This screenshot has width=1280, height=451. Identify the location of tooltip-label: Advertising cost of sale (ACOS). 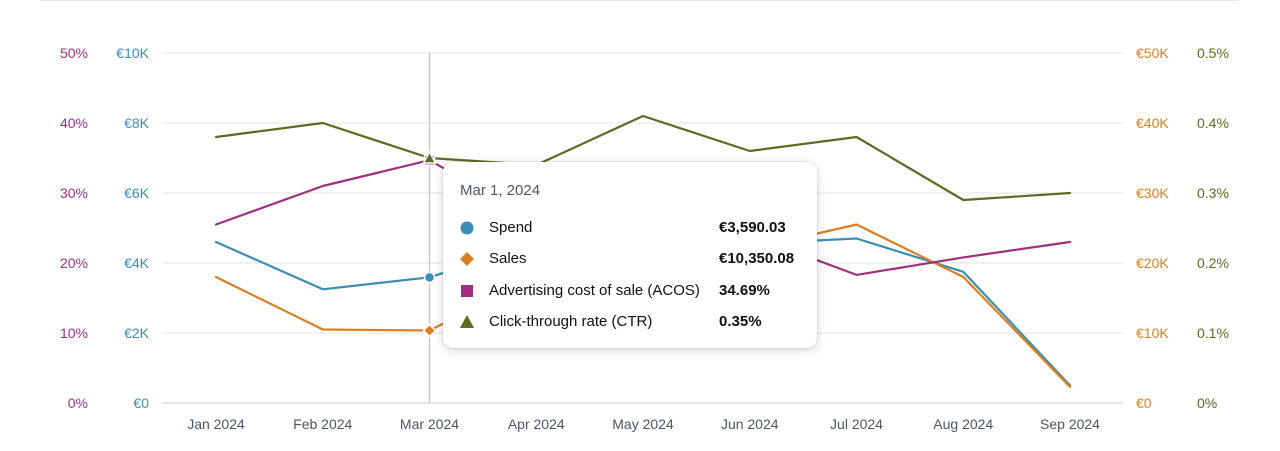
(594, 290).